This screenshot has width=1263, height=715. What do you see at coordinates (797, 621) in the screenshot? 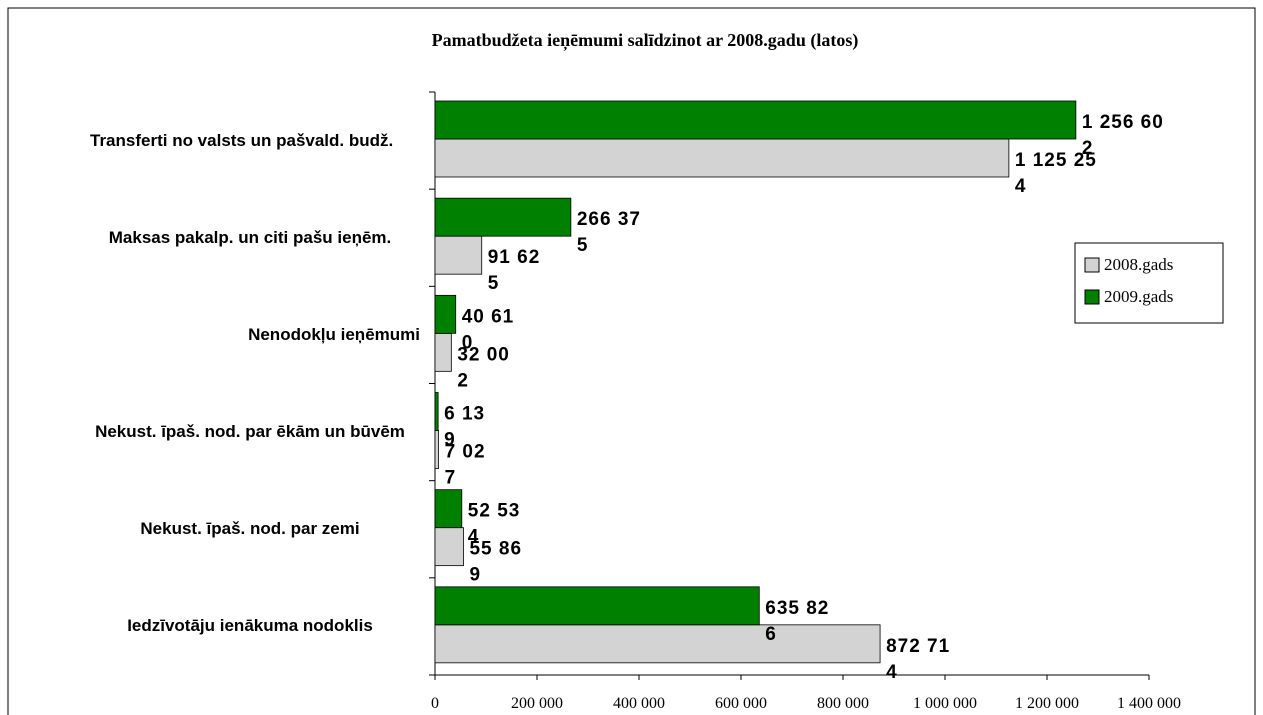
I see `value-label: 635 82 6` at bounding box center [797, 621].